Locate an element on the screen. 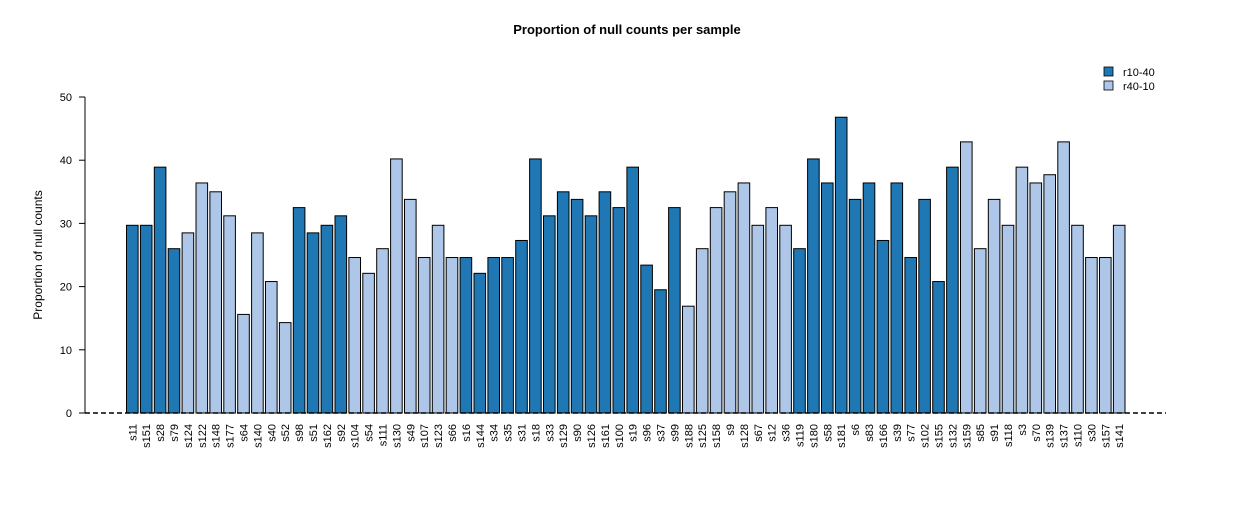  bar-s119 is located at coordinates (799, 331).